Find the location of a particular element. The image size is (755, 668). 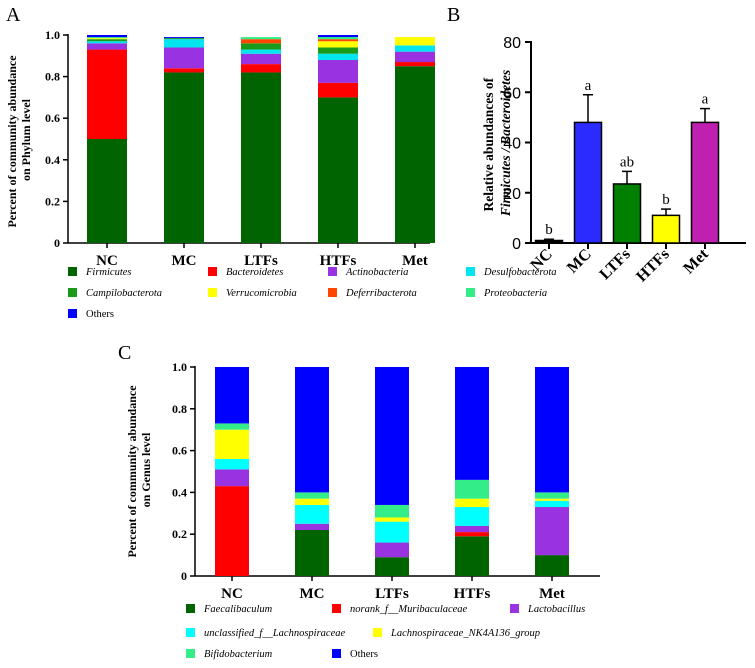

panel-a-bar-htfs-desulfobacterota is located at coordinates (338, 56).